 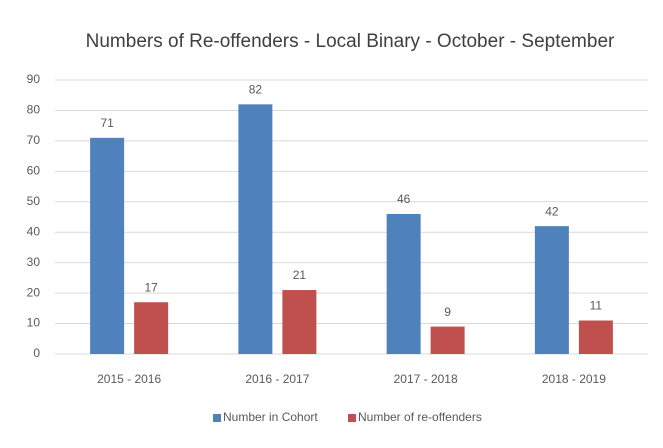 What do you see at coordinates (552, 211) in the screenshot?
I see `data-label: 42` at bounding box center [552, 211].